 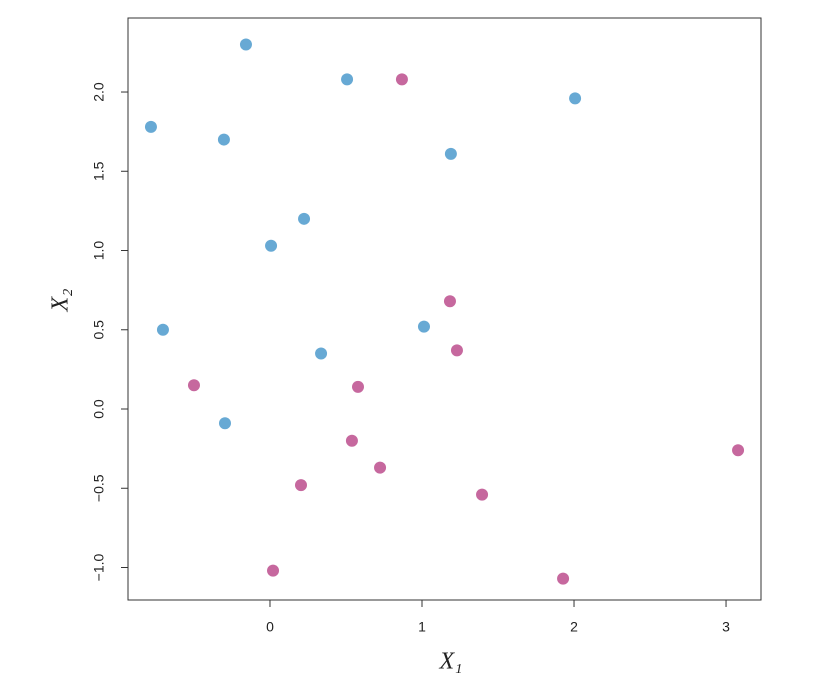 What do you see at coordinates (61, 300) in the screenshot?
I see `y-axis-label: X₂` at bounding box center [61, 300].